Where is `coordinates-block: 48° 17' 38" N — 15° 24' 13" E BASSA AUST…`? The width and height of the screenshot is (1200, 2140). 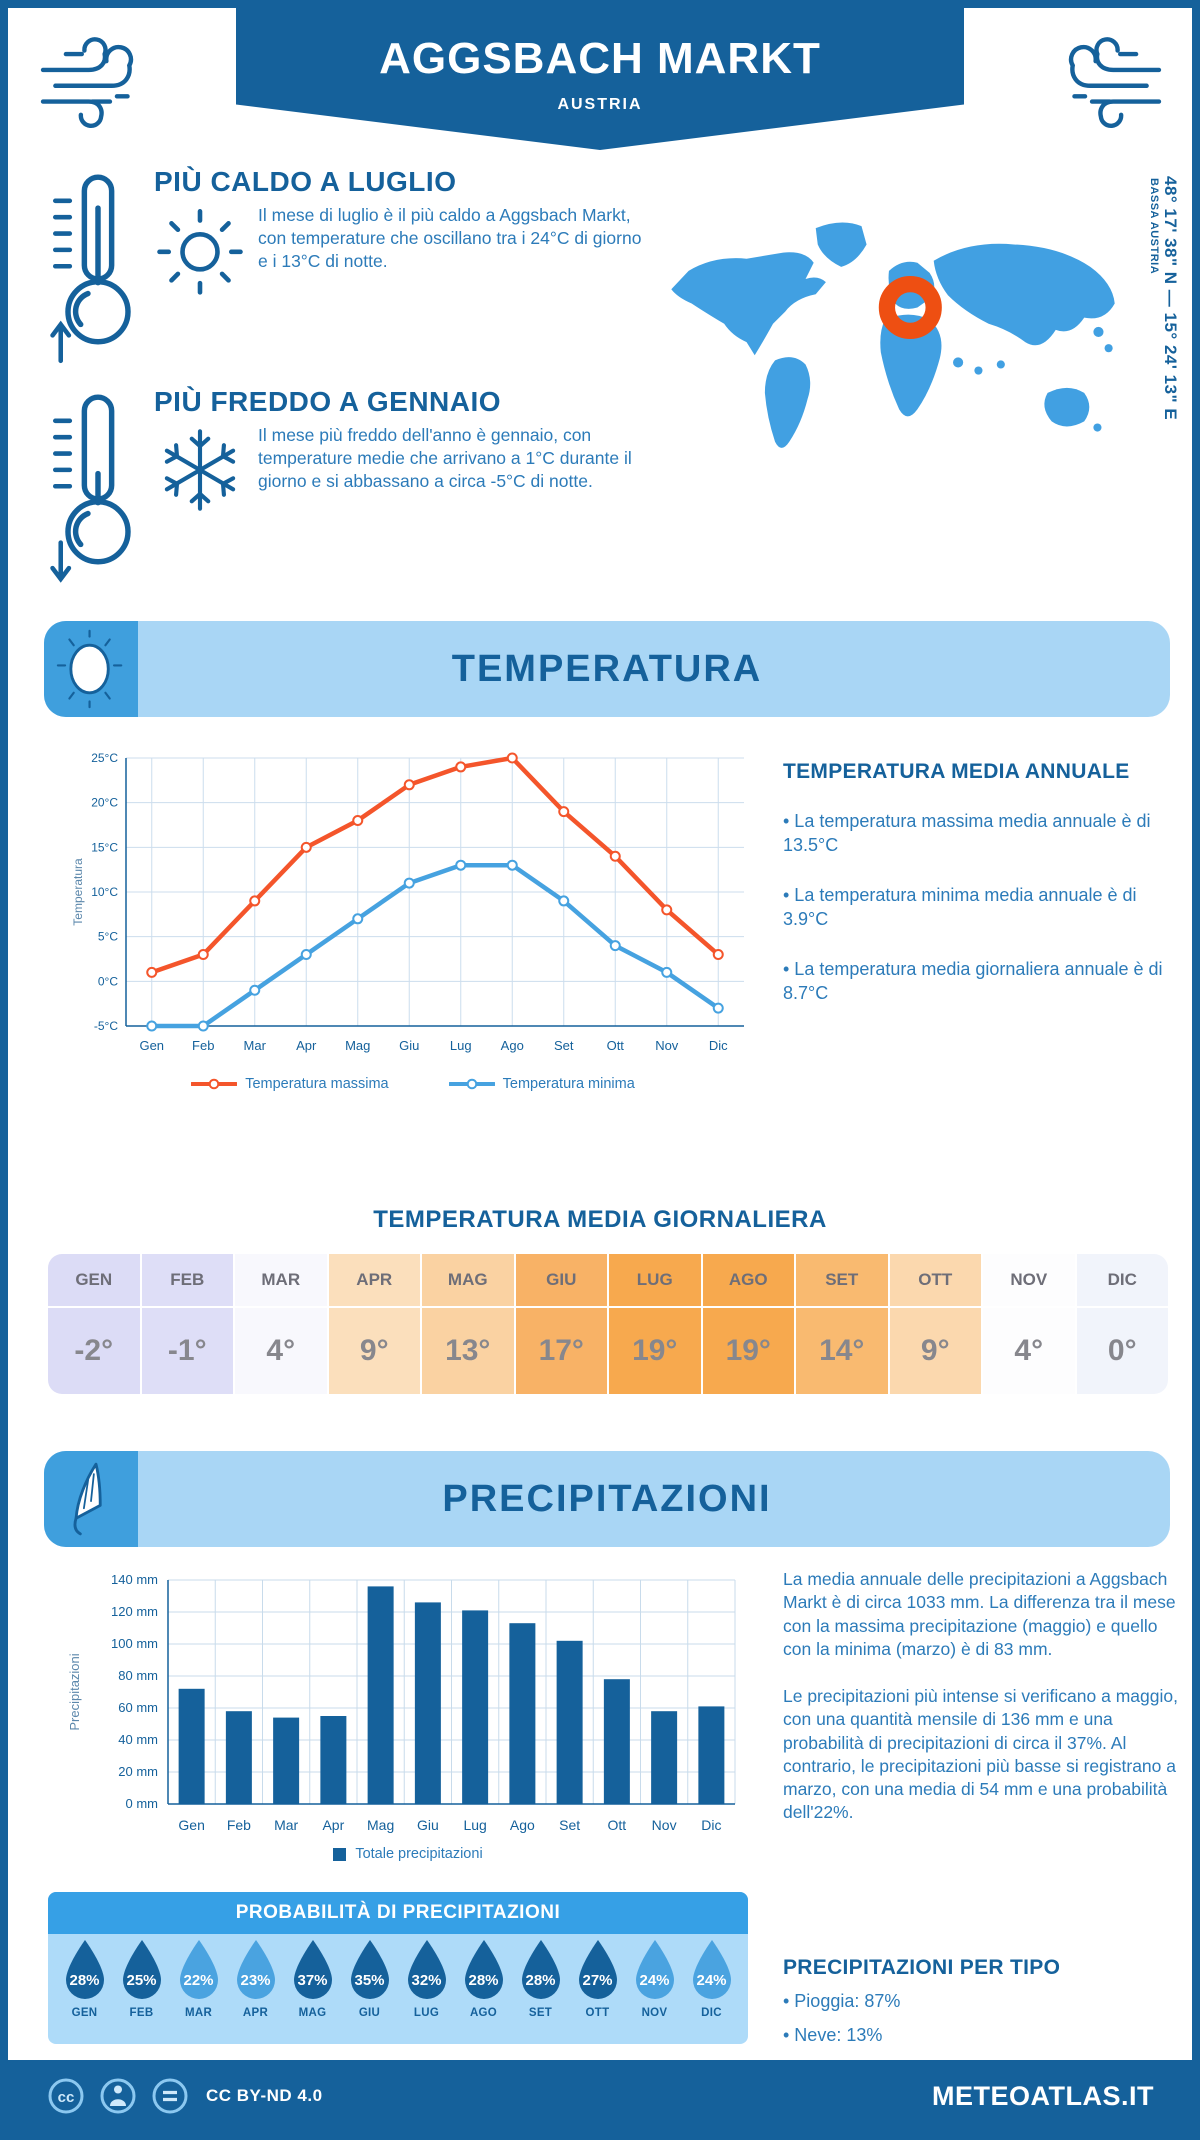 coordinates-block: 48° 17' 38" N — 15° 24' 13" E BASSA AUST… is located at coordinates (1164, 396).